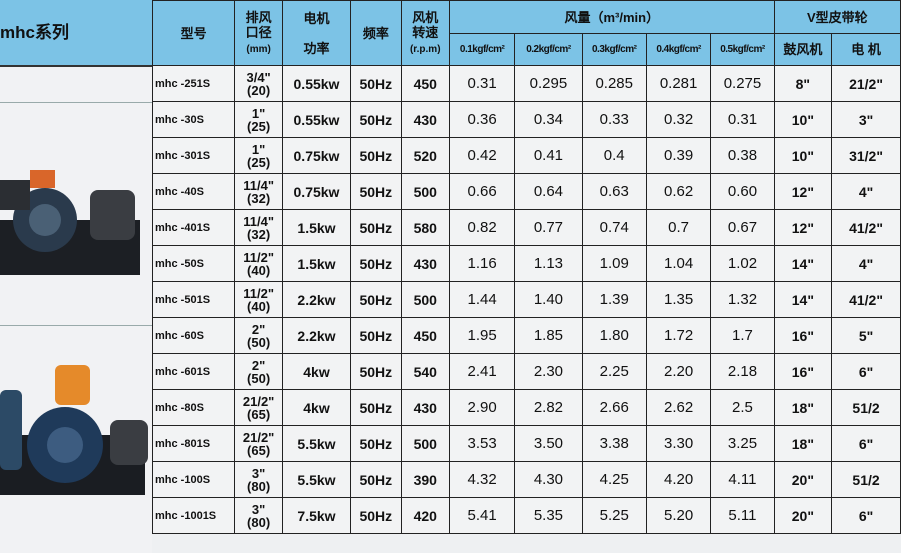  What do you see at coordinates (742, 479) in the screenshot?
I see `cell-flow: 4.11` at bounding box center [742, 479].